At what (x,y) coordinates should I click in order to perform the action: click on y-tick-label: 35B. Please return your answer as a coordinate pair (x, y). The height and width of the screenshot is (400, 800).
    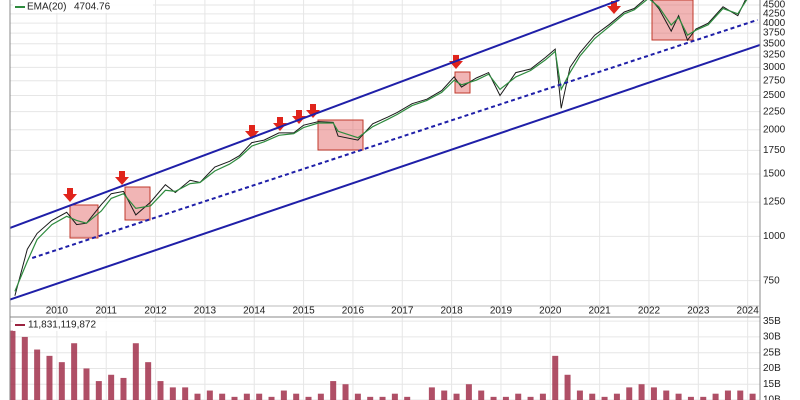
    Looking at the image, I should click on (772, 321).